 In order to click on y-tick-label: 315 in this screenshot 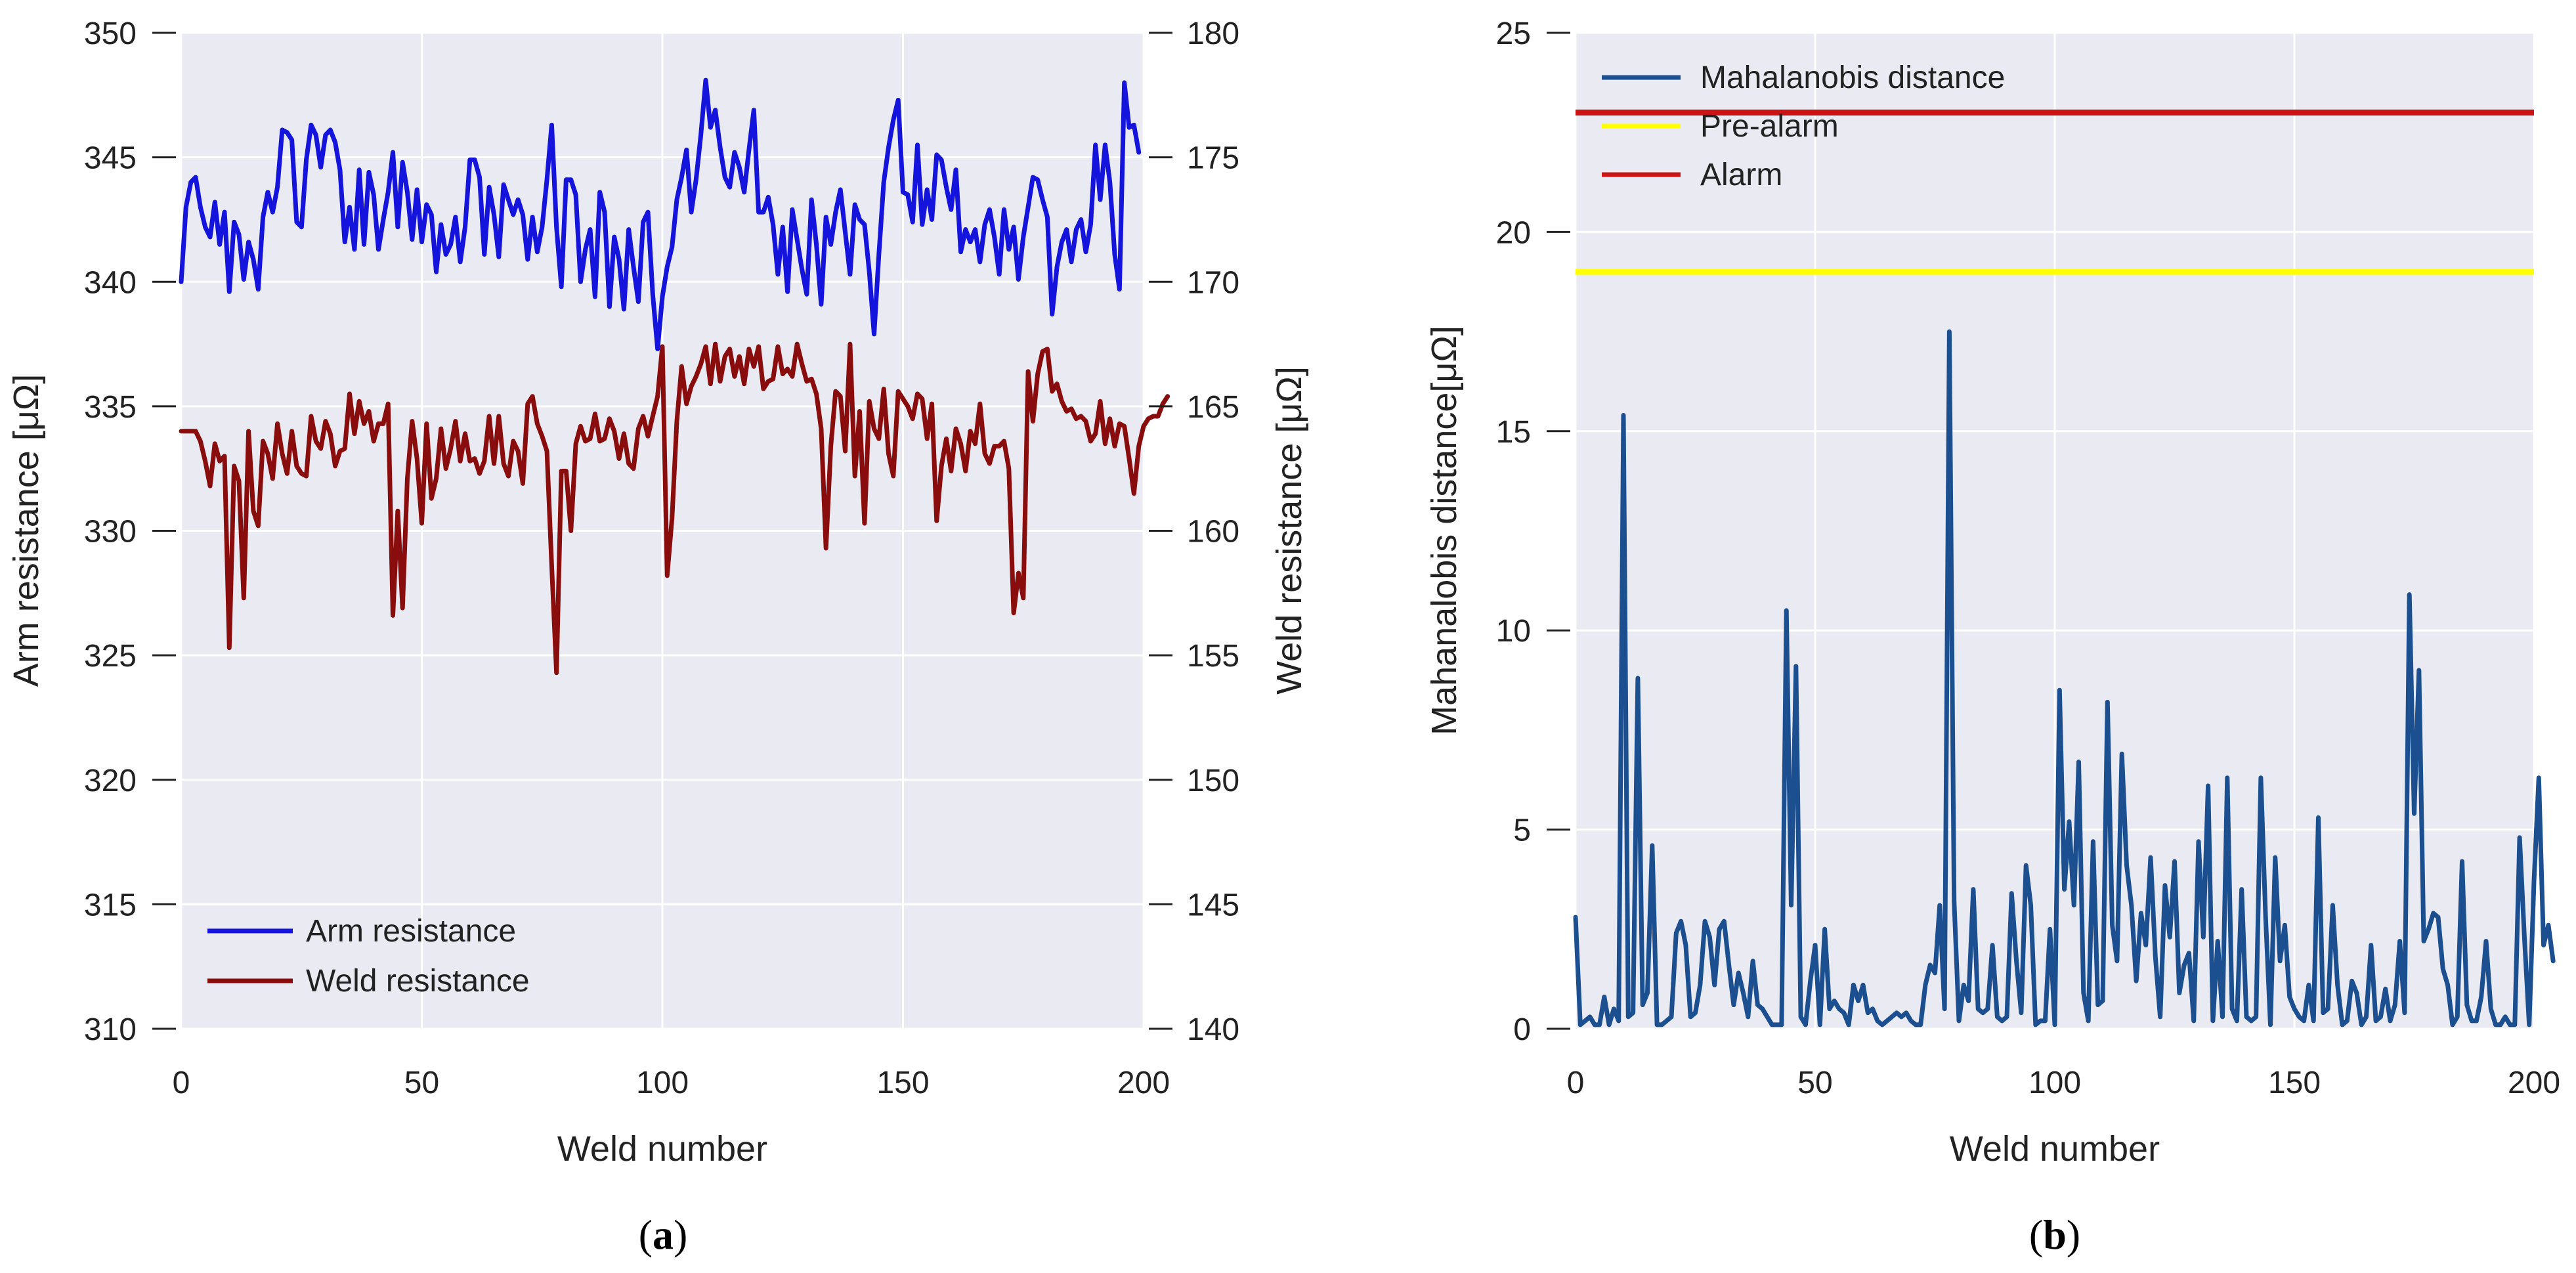, I will do `click(110, 905)`.